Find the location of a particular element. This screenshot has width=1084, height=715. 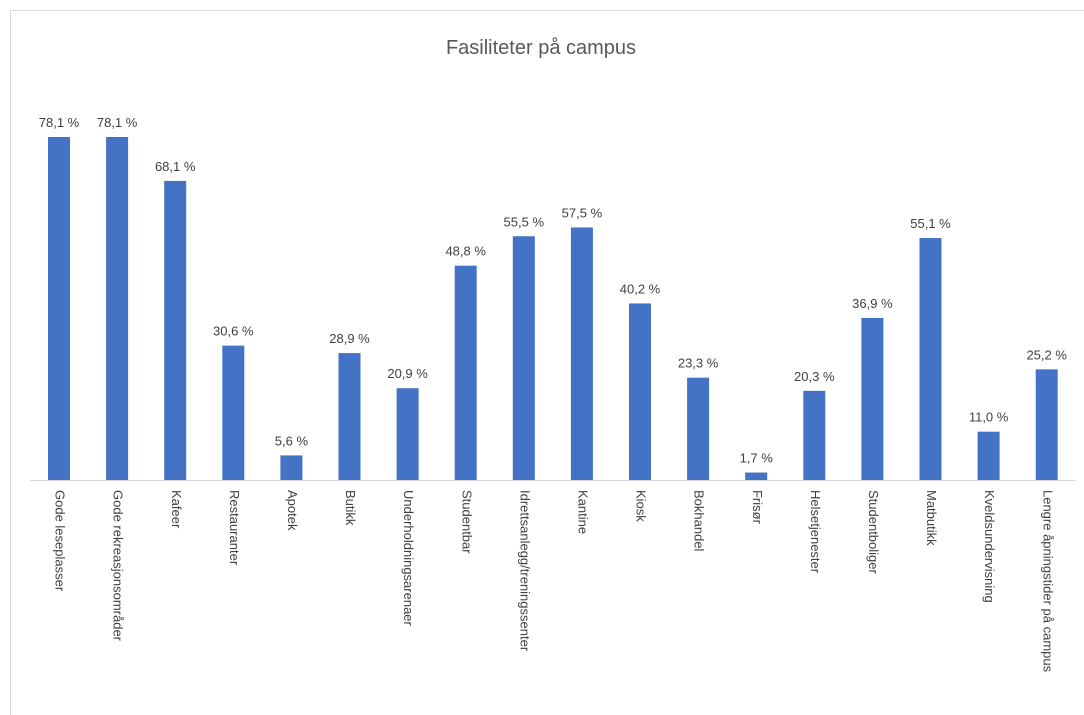

x-tick-label: Gode rekreasjonsområder is located at coordinates (118, 566).